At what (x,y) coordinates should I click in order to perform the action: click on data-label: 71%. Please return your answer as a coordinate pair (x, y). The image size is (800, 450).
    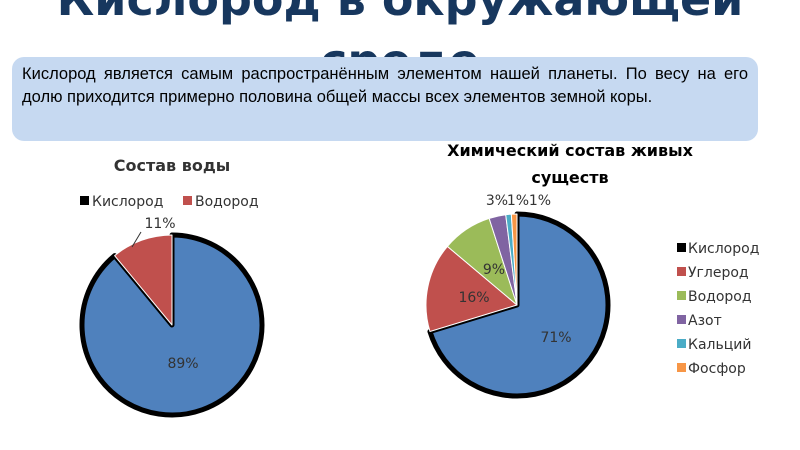
    Looking at the image, I should click on (555, 338).